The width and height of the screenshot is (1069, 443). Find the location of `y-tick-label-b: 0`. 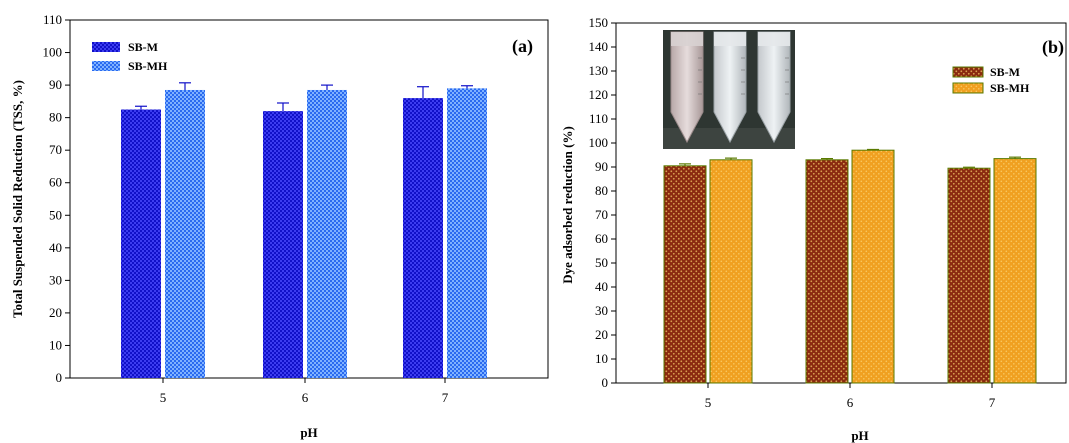

y-tick-label-b: 0 is located at coordinates (605, 382).